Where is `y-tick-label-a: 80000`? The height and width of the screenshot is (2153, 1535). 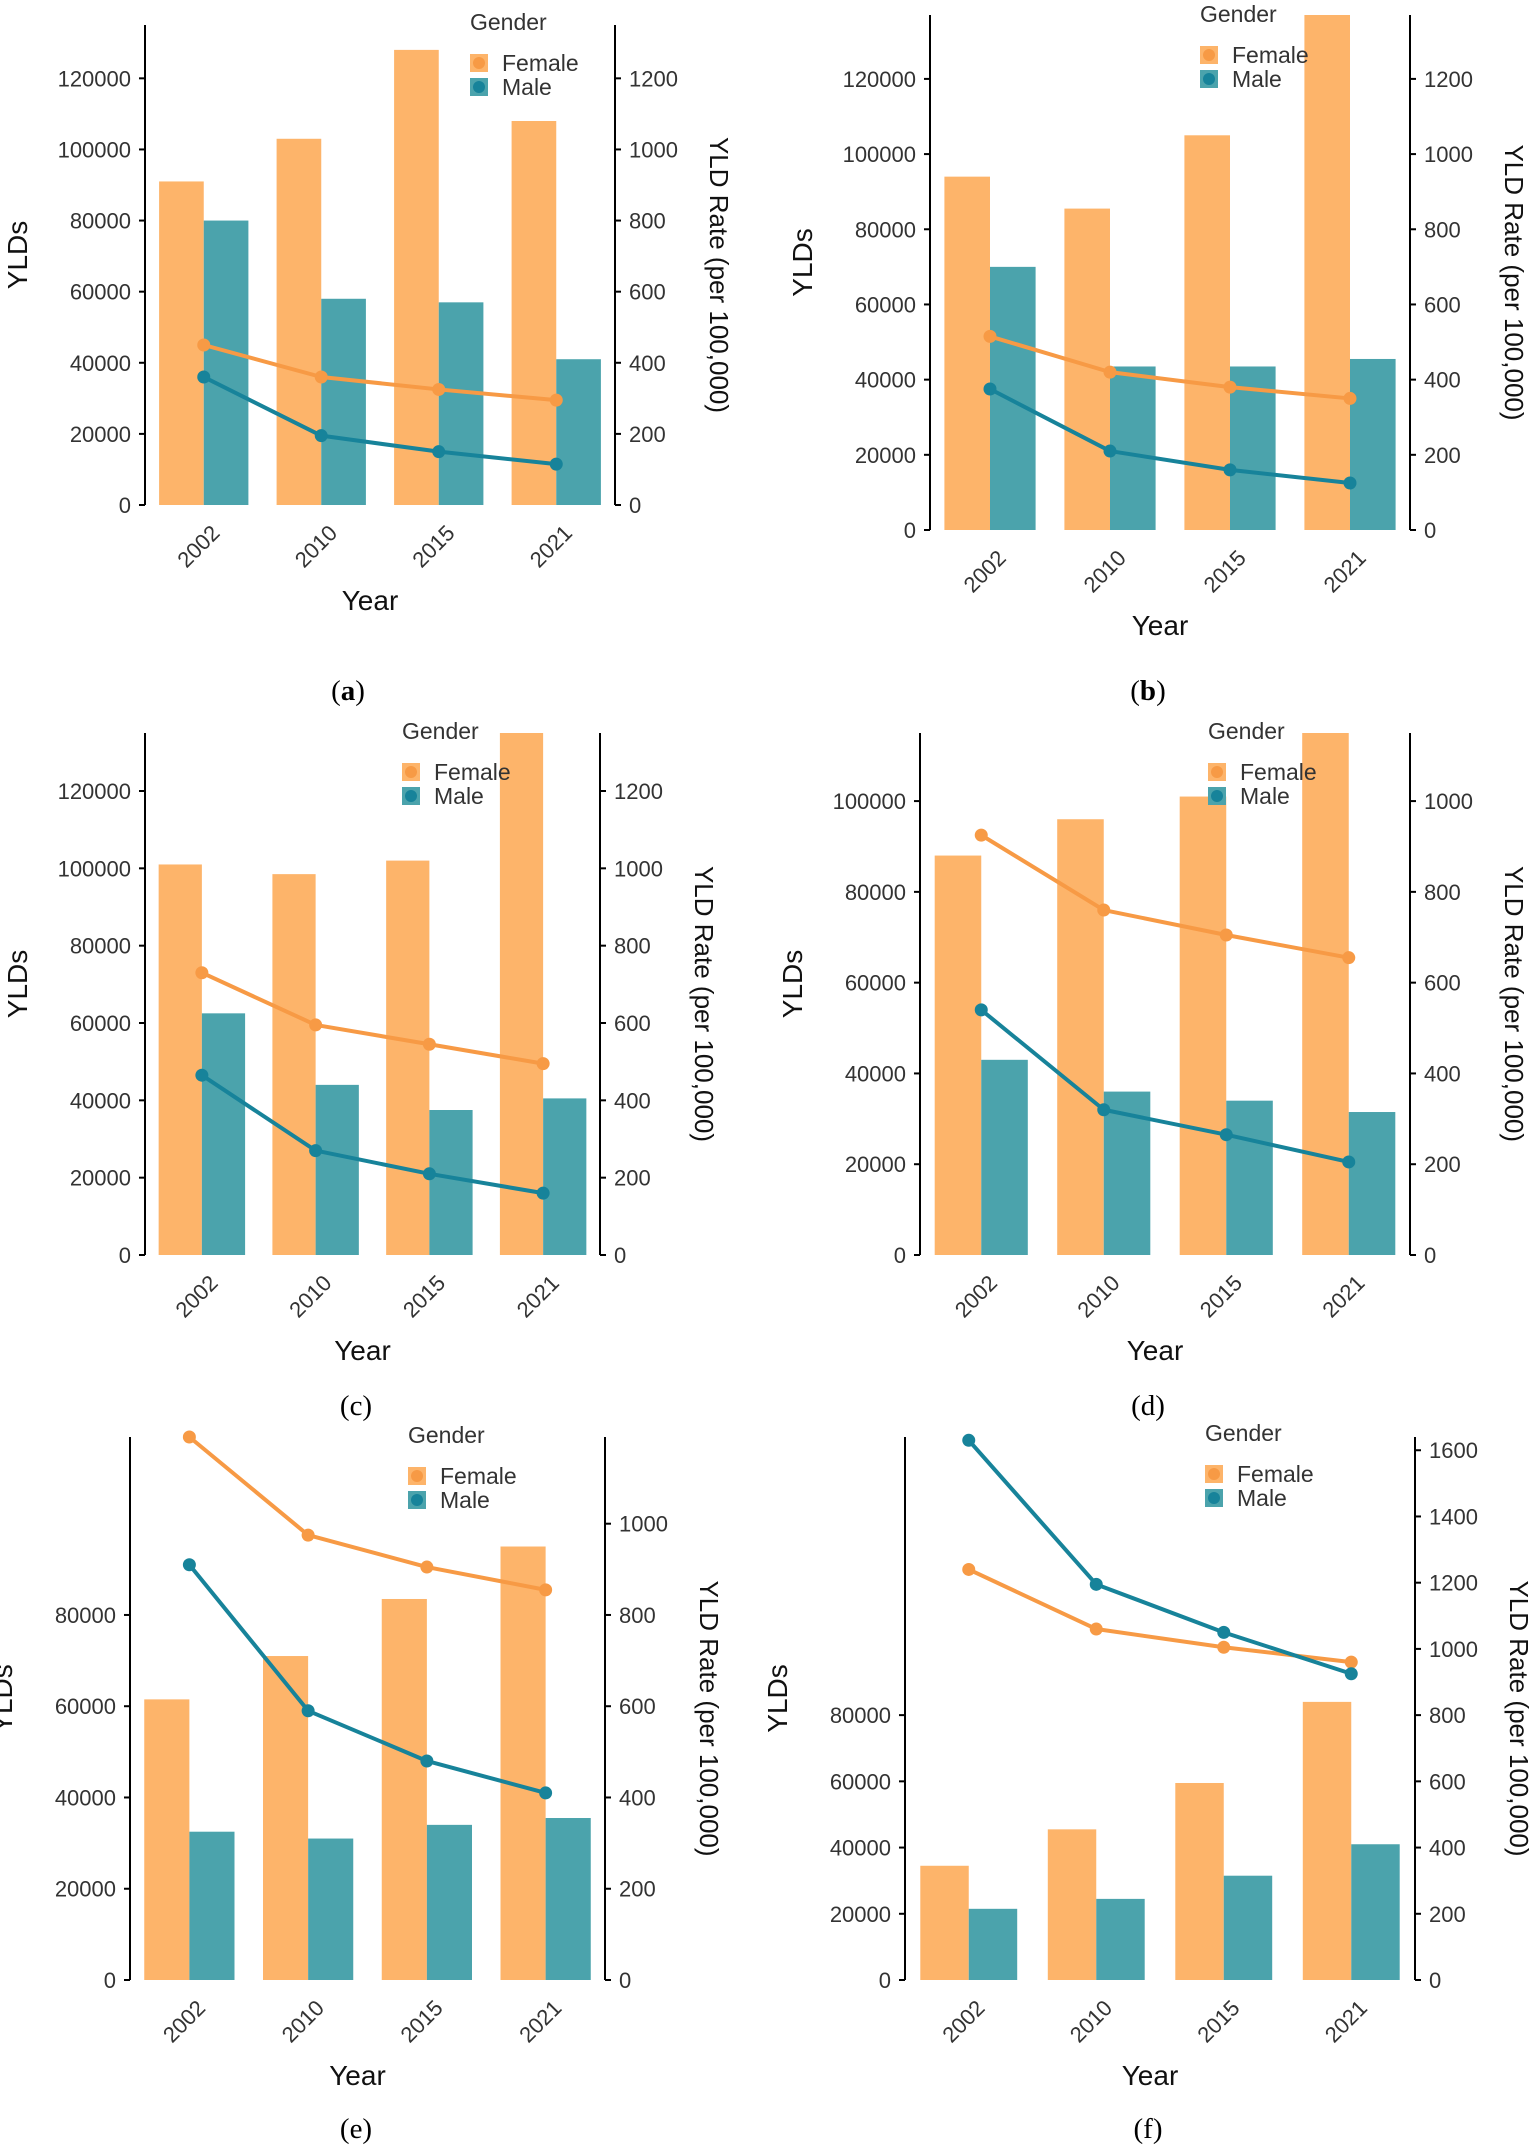
y-tick-label-a: 80000 is located at coordinates (100, 221).